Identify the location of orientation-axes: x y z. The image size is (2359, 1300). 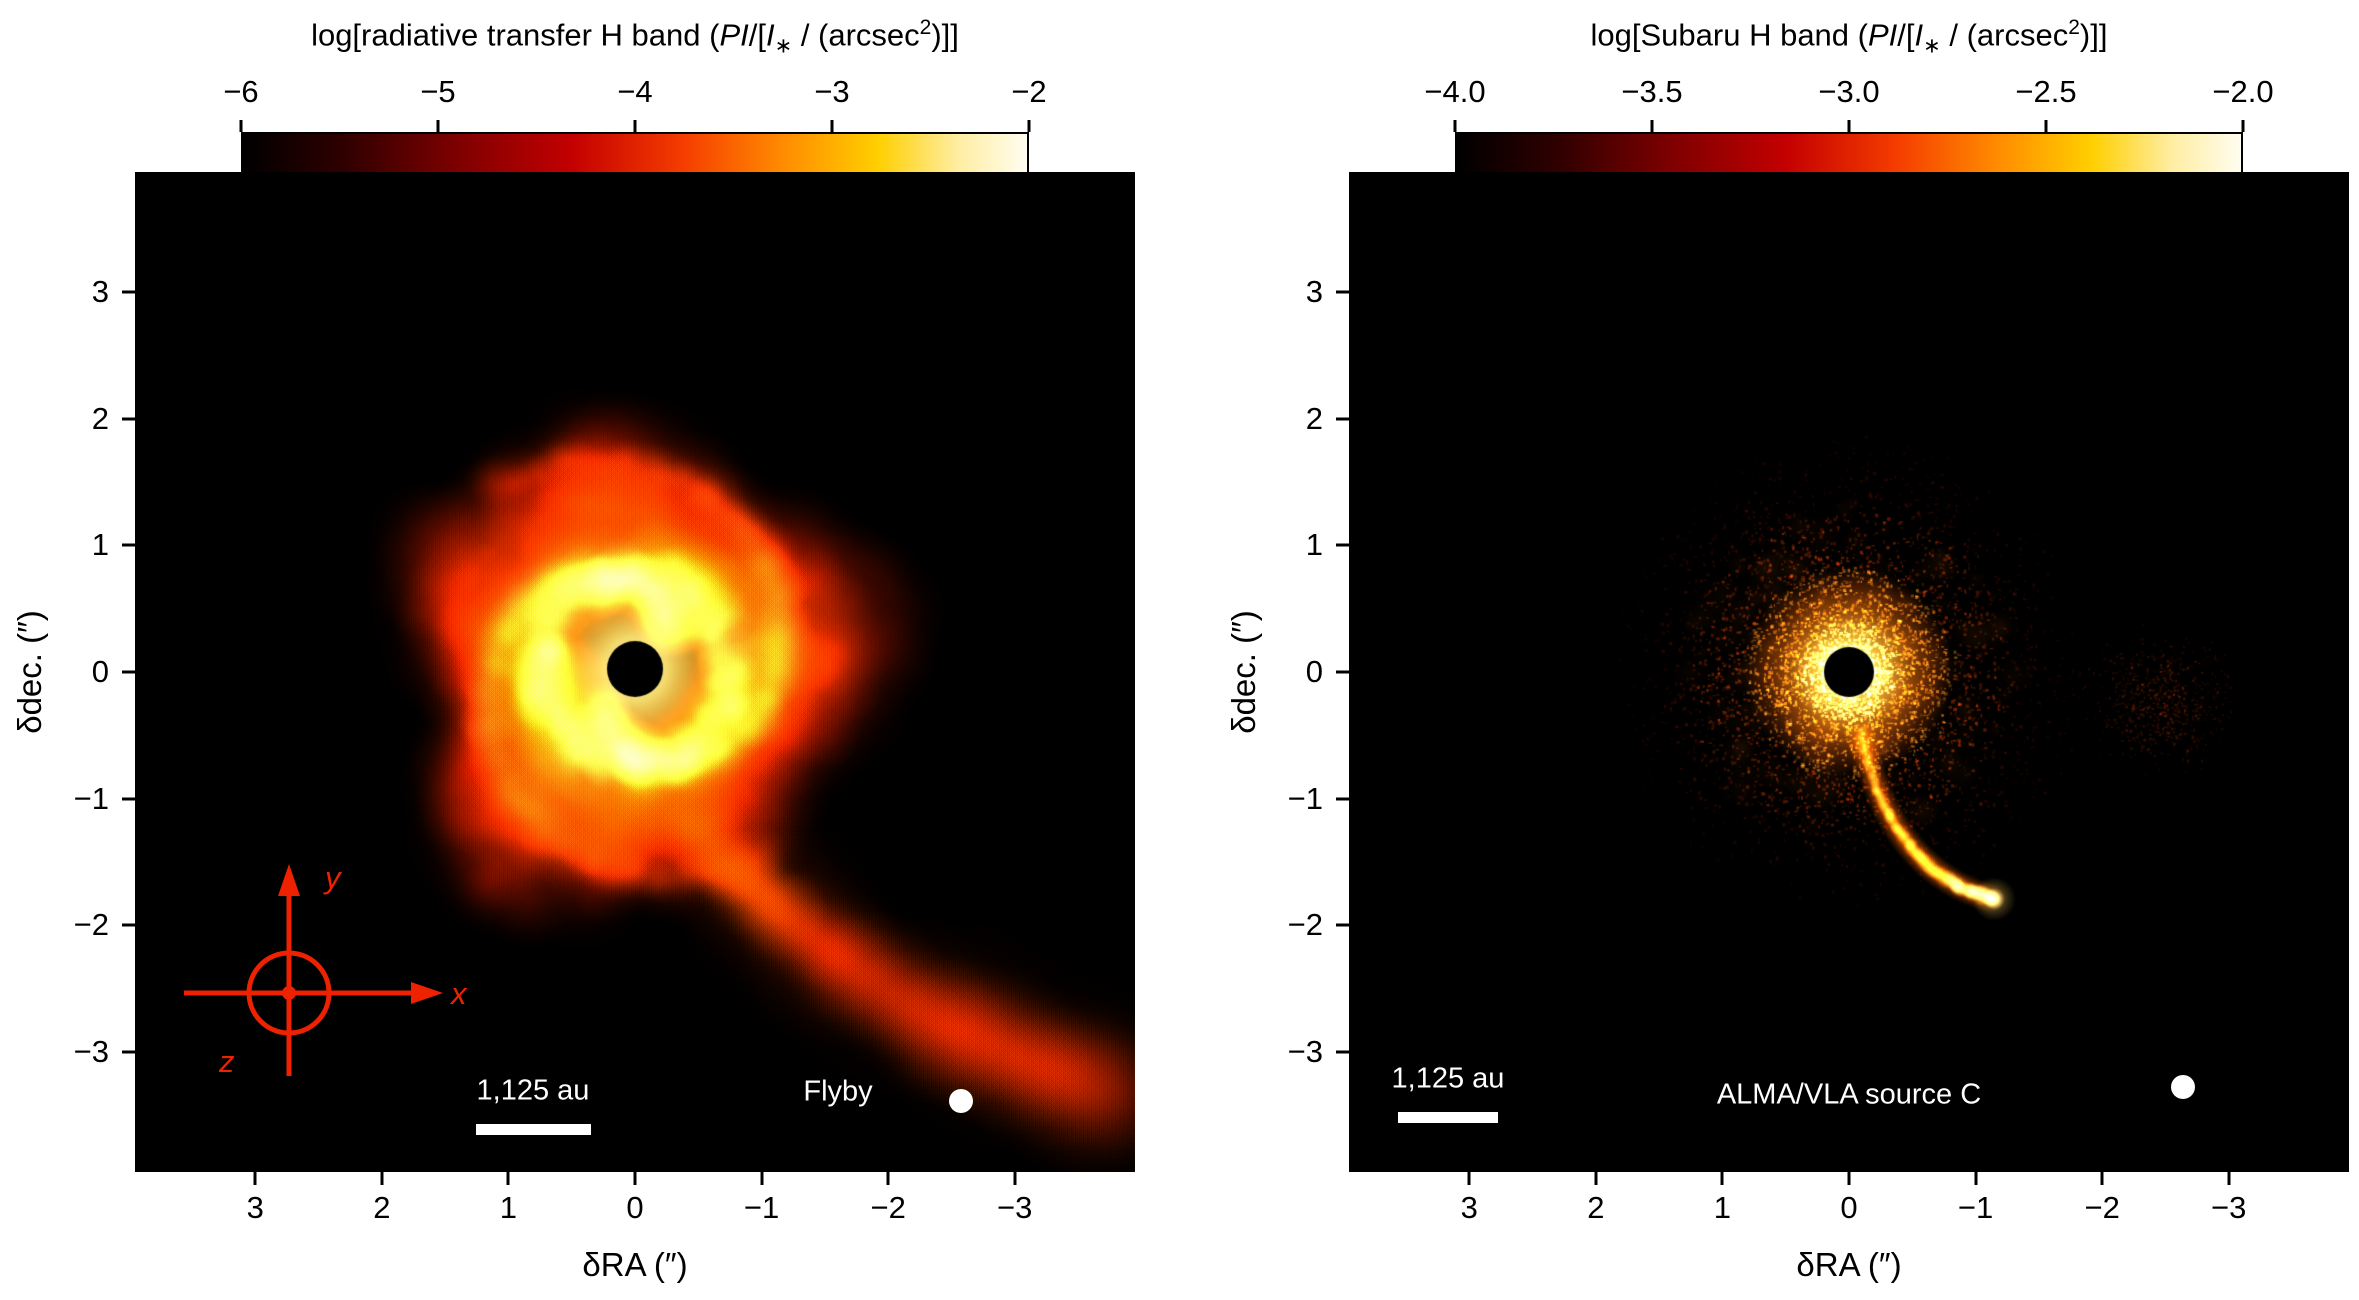
(326, 969).